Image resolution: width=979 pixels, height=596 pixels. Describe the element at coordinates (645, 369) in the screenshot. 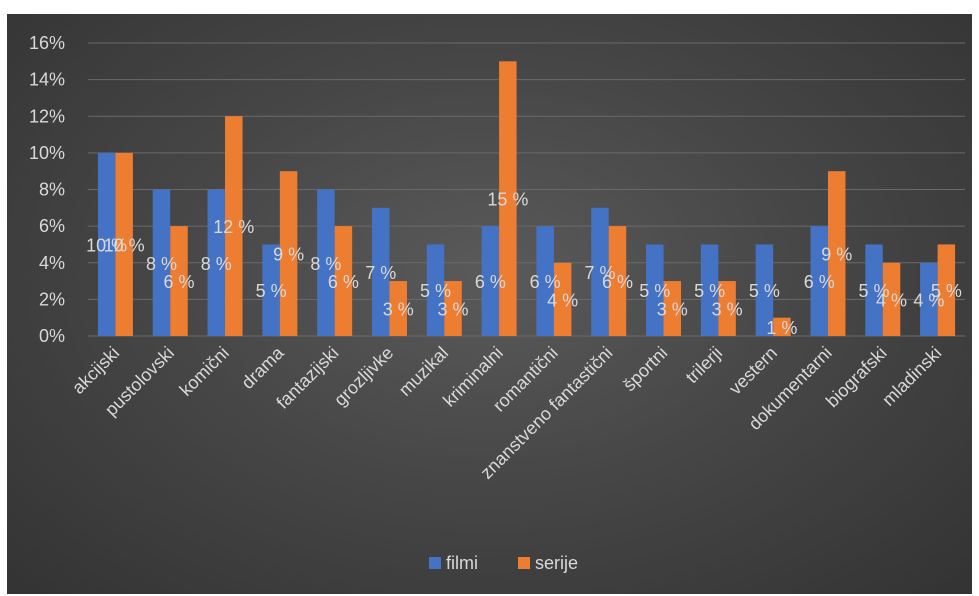

I see `x-category-label: športni` at that location.